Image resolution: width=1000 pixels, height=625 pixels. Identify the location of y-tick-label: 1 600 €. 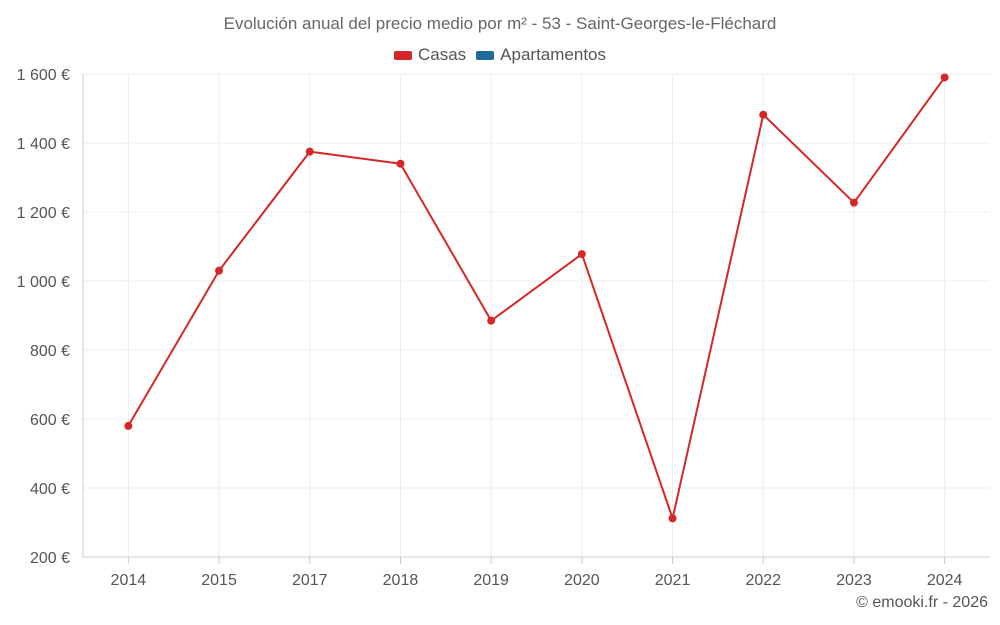
(43, 75).